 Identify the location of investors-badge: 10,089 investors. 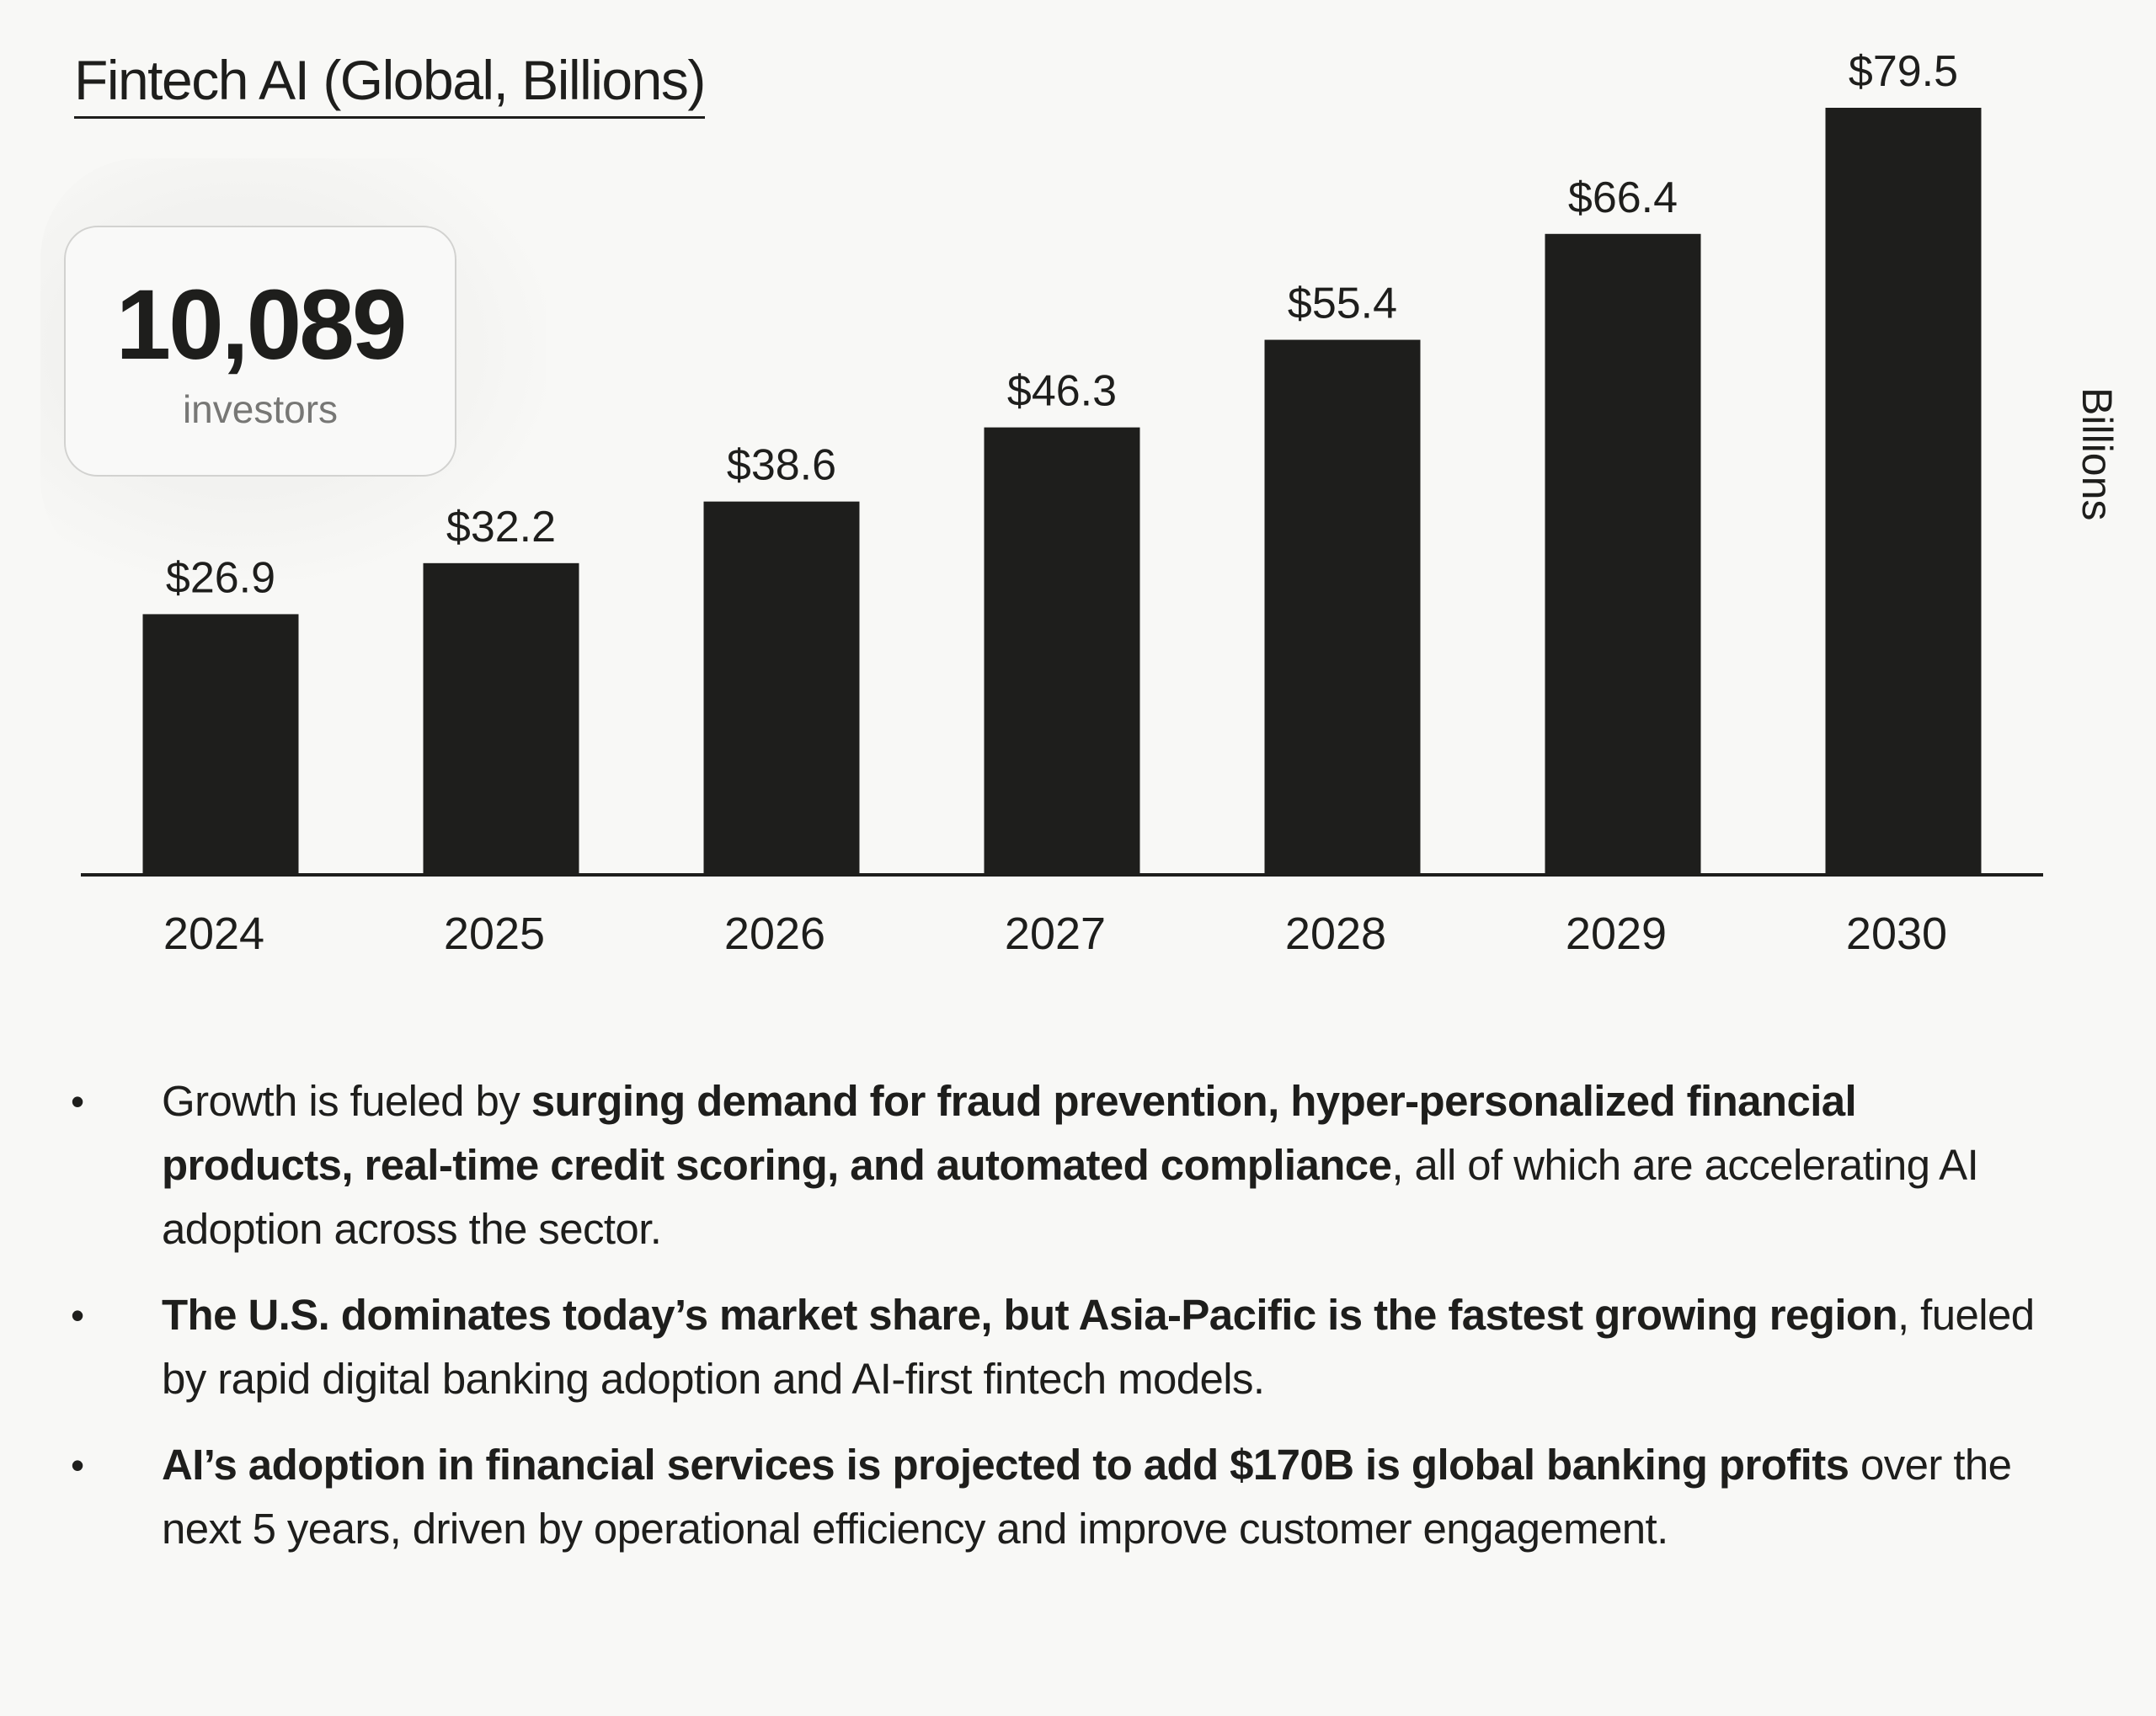
(260, 351).